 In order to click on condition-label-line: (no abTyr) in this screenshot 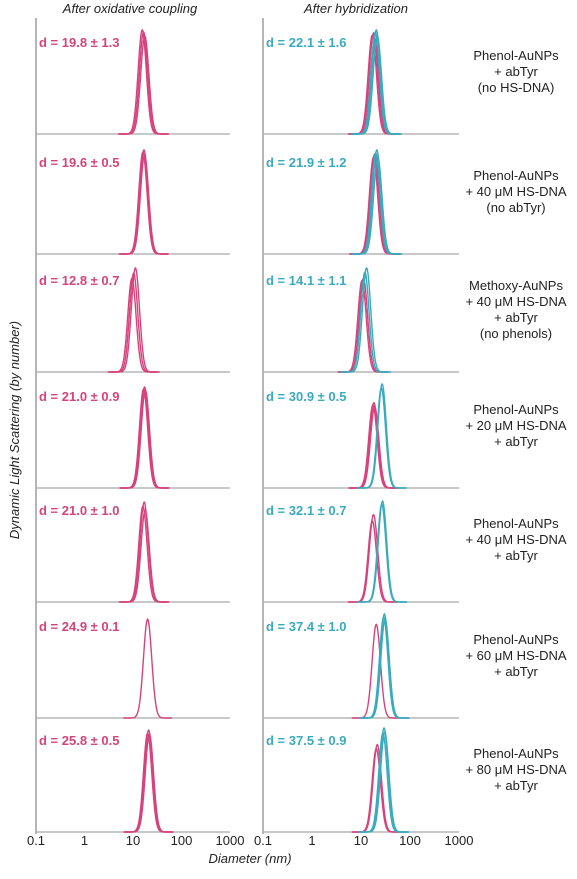, I will do `click(515, 207)`.